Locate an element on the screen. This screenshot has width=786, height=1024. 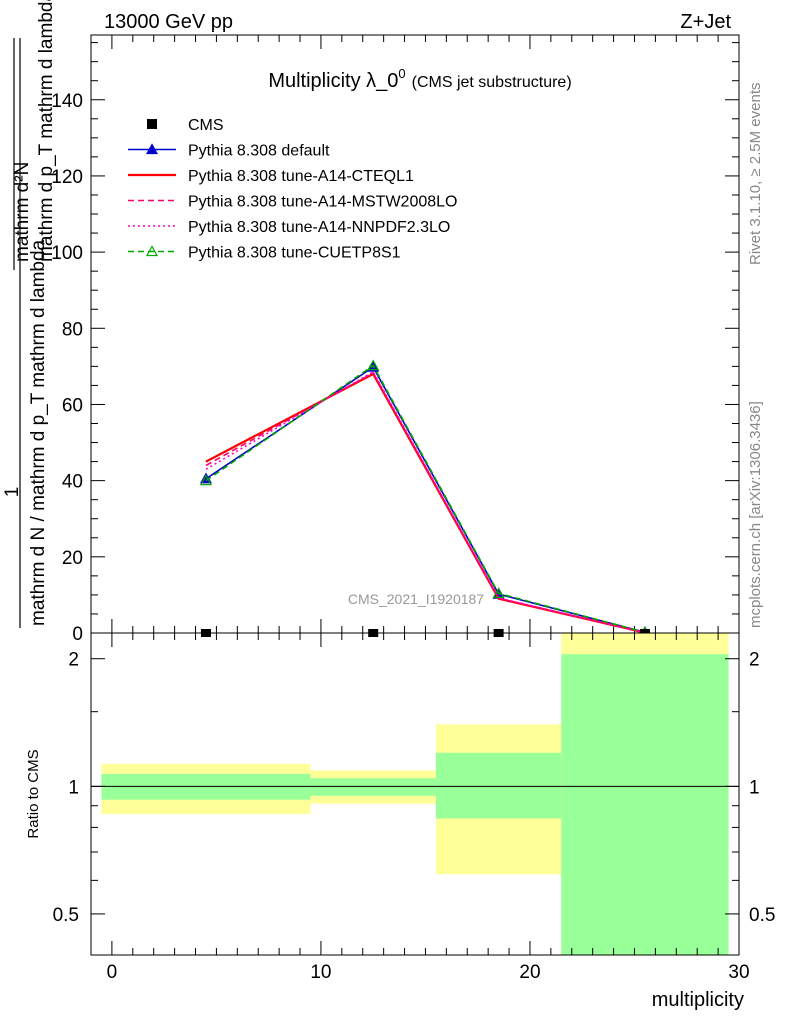
ratio-y-tick-label-right: 2 is located at coordinates (754, 660).